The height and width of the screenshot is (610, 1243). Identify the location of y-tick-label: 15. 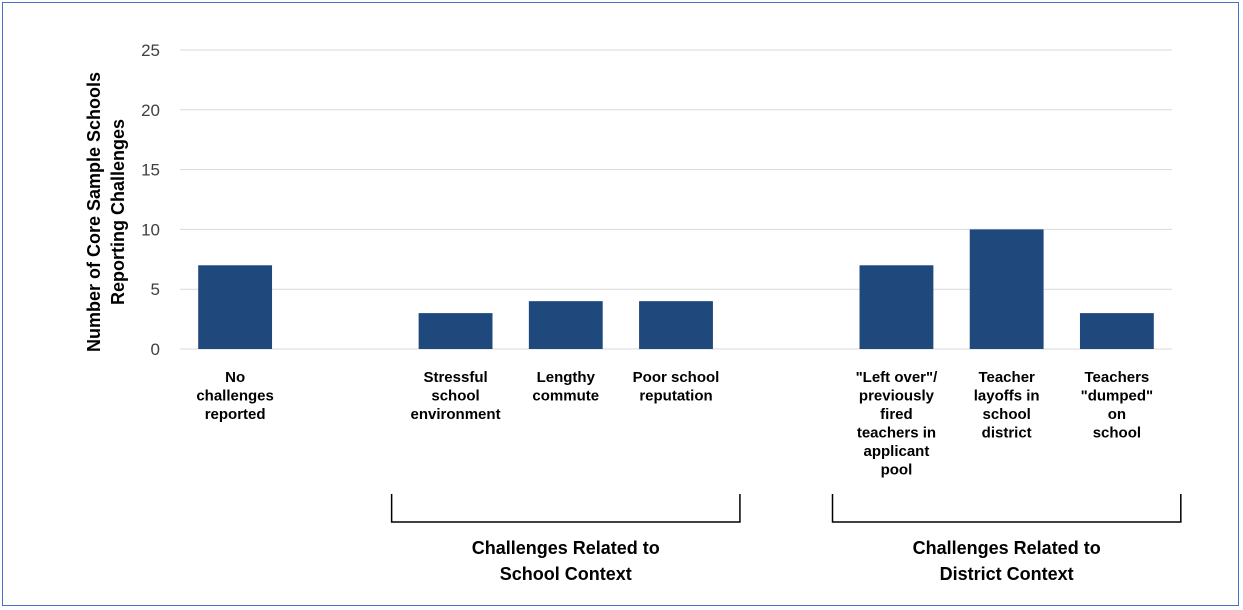
(150, 170).